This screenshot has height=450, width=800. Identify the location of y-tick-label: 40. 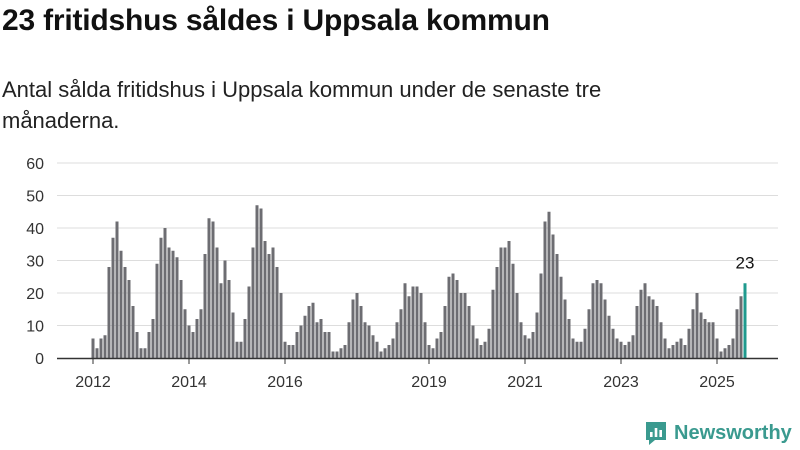
(35, 229).